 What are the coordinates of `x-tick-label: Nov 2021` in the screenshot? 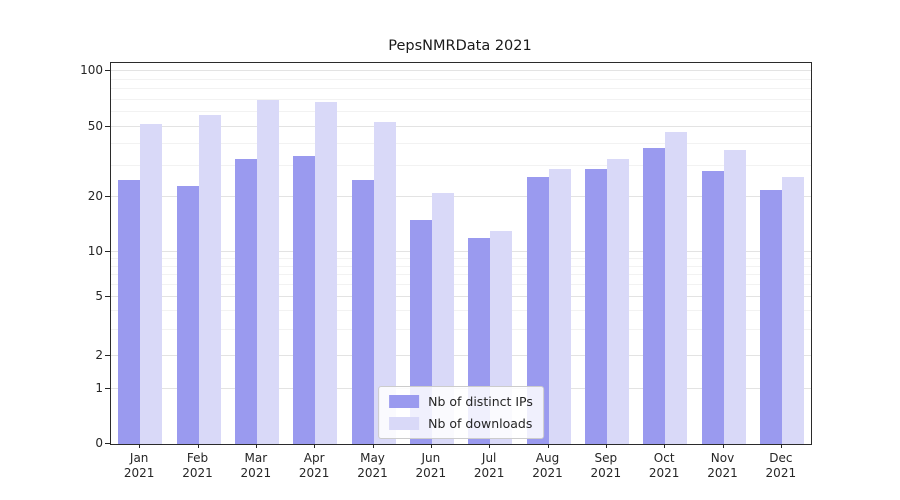 It's located at (723, 466).